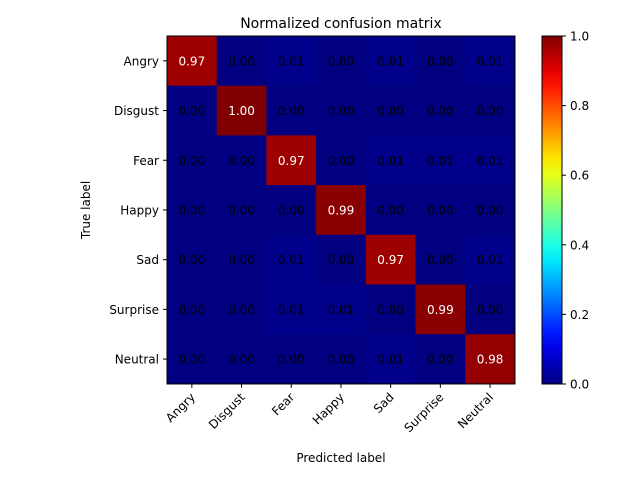 The image size is (640, 480). What do you see at coordinates (340, 458) in the screenshot?
I see `x-axis-label: Predicted label` at bounding box center [340, 458].